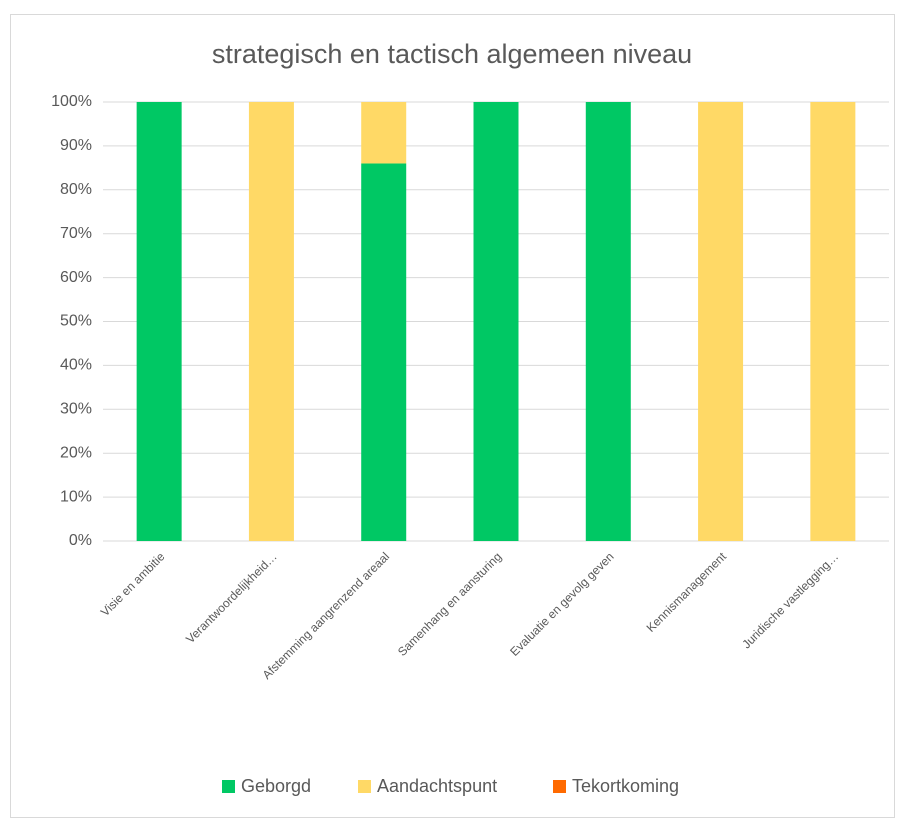 The image size is (905, 819). Describe the element at coordinates (76, 321) in the screenshot. I see `y-tick-label: 50%` at that location.